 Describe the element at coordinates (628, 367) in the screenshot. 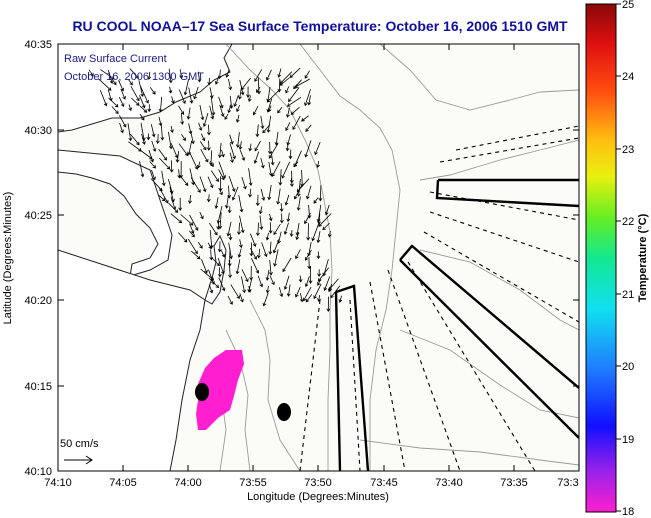

I see `colorbar-tick-label: 20` at that location.